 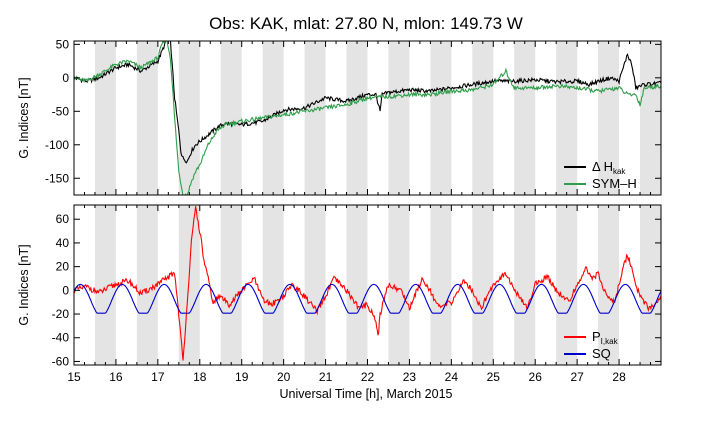 I want to click on x-tick-label: 24, so click(x=452, y=377).